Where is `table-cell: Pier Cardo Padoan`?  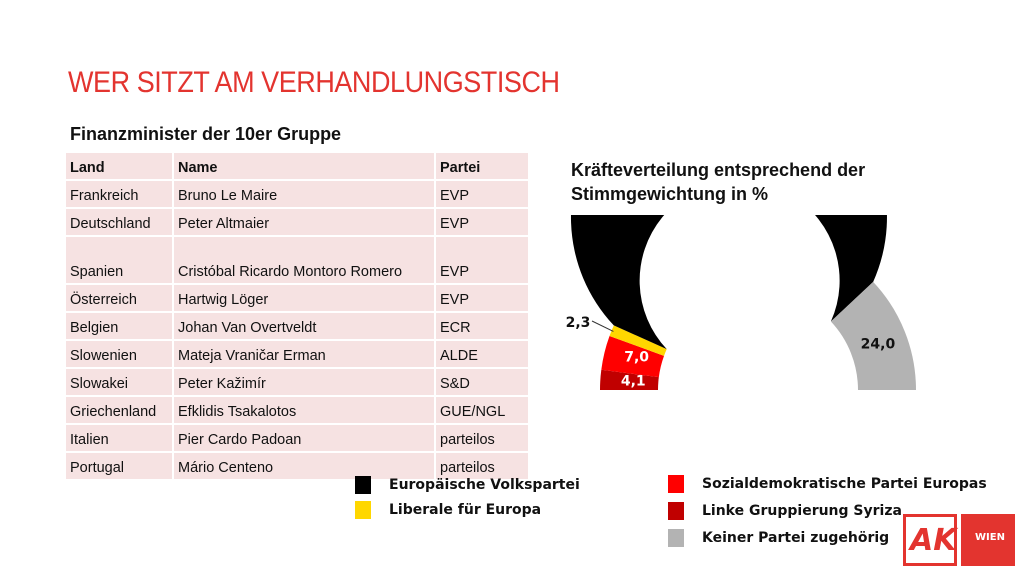 table-cell: Pier Cardo Padoan is located at coordinates (304, 438).